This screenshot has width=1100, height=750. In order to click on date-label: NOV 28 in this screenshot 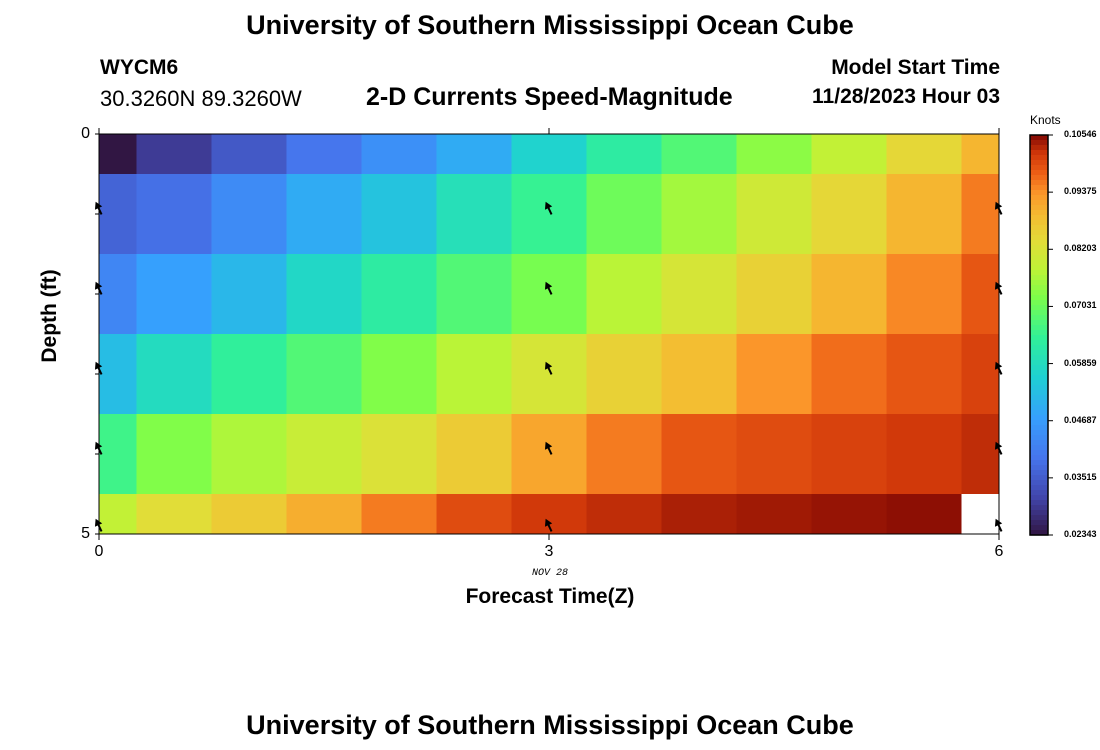, I will do `click(549, 573)`.